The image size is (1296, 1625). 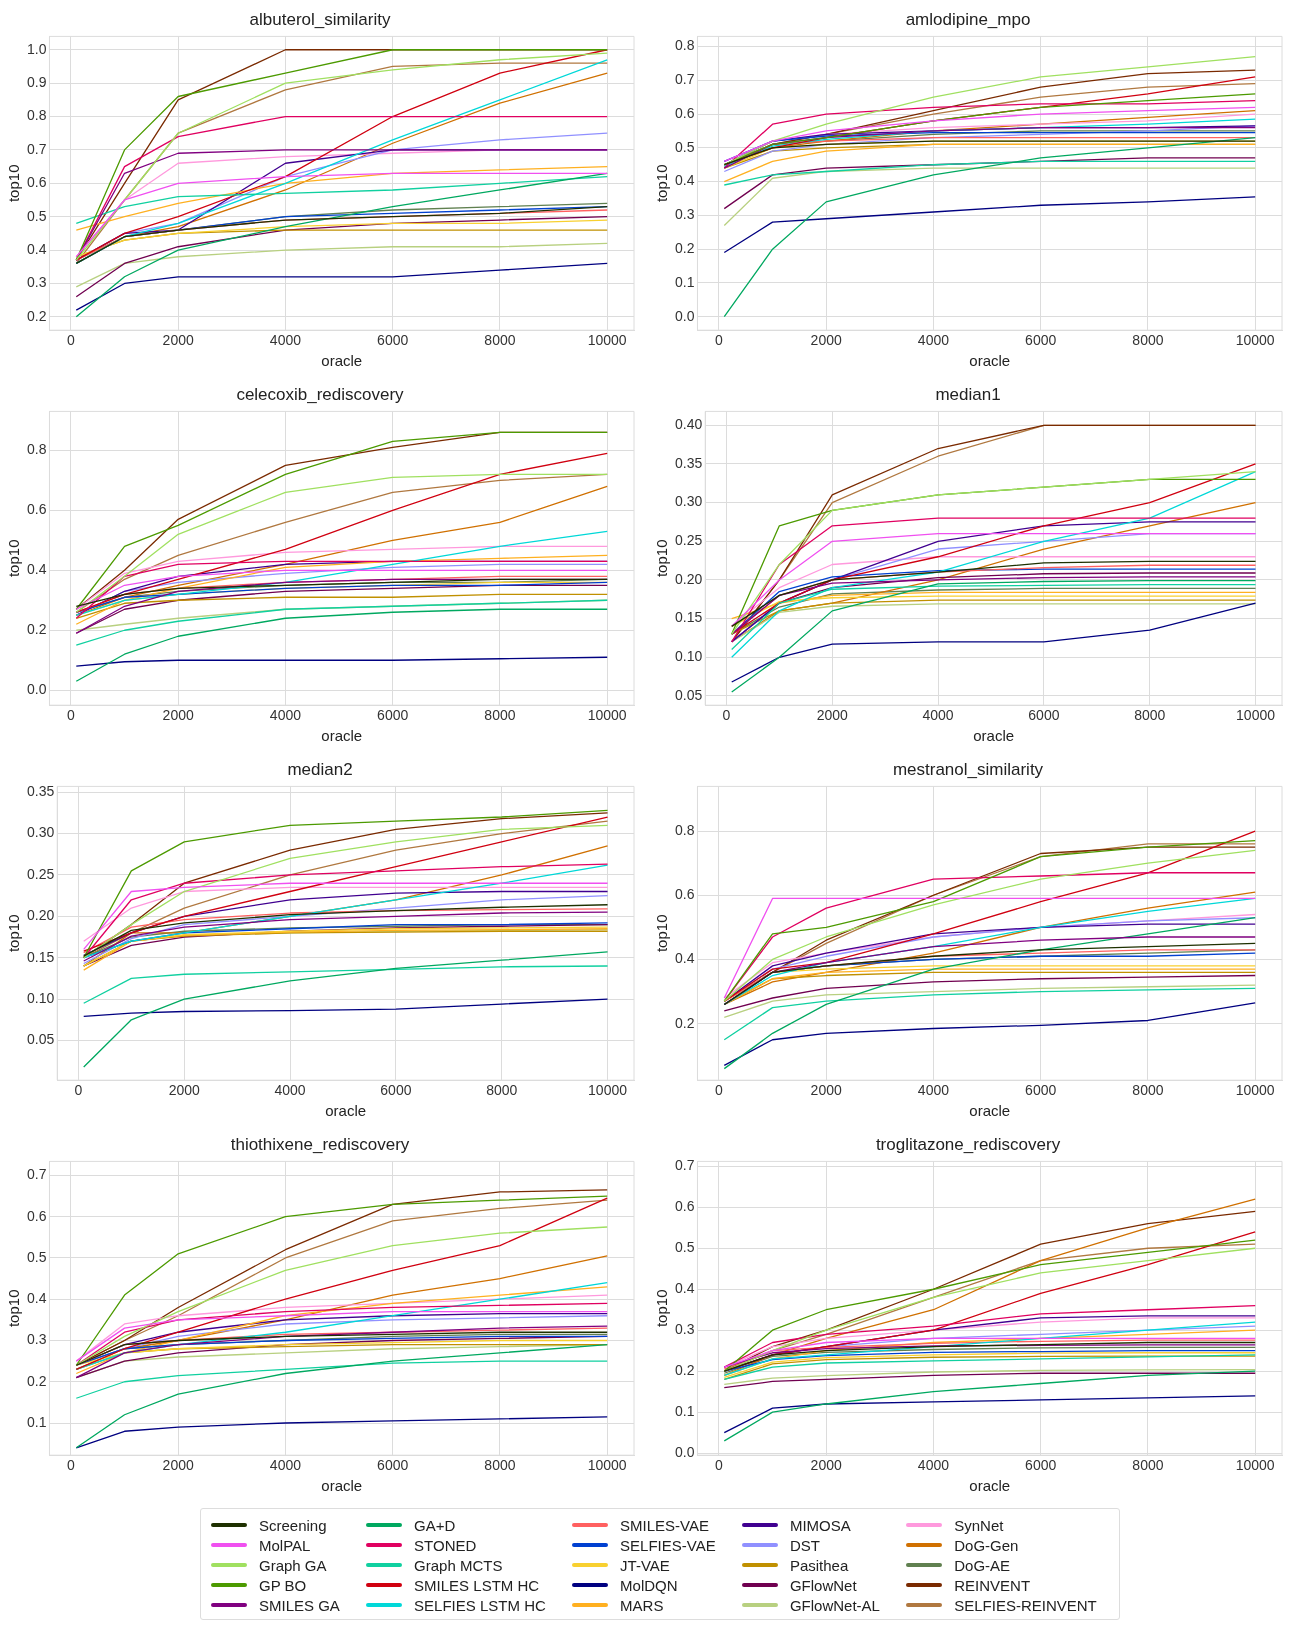 I want to click on legend-label: MIMOSA, so click(x=820, y=1525).